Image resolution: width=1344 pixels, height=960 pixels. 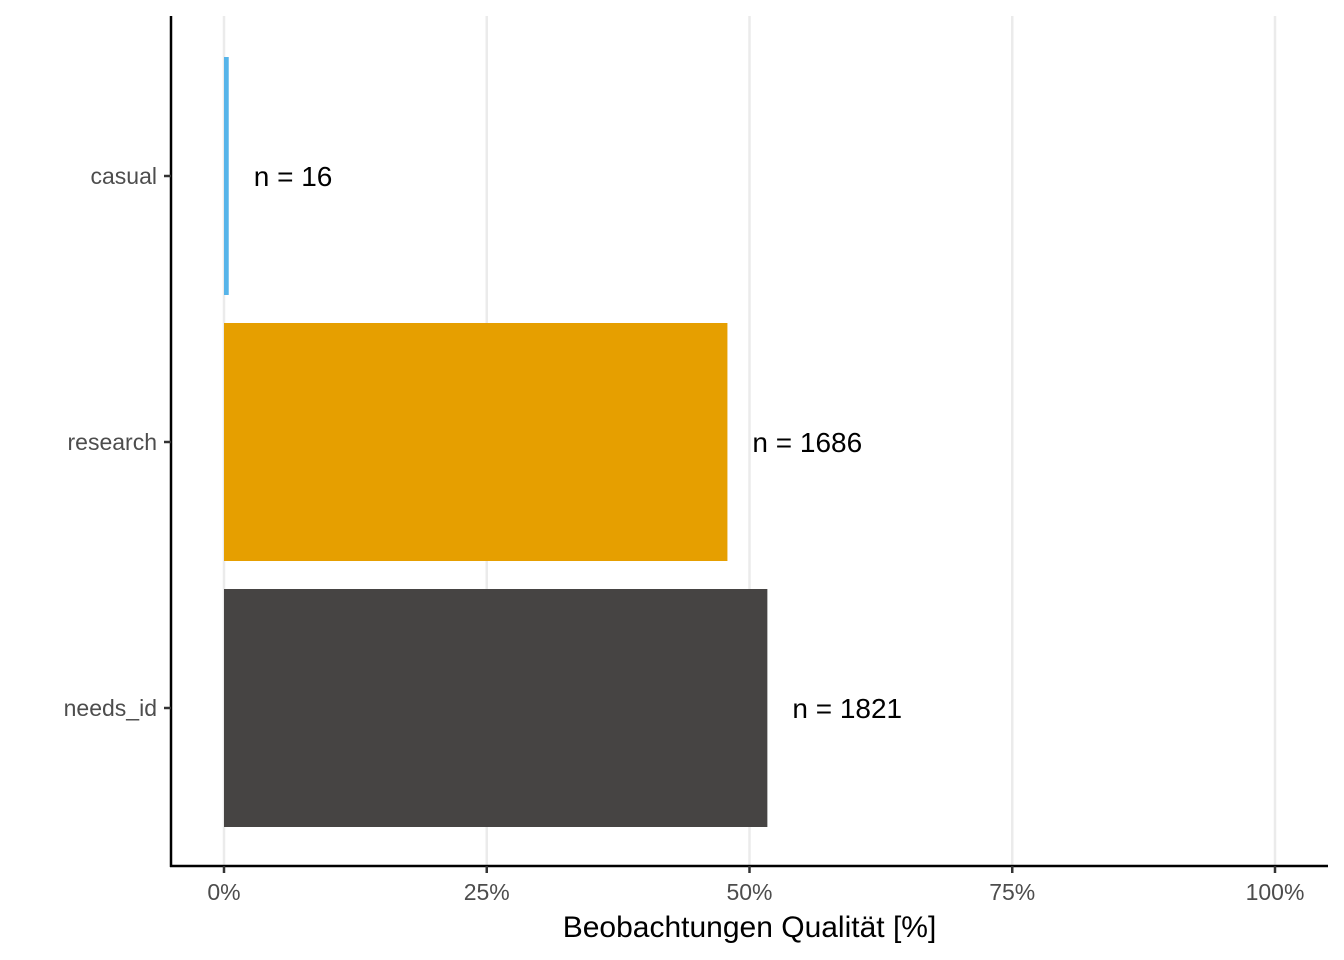 What do you see at coordinates (1275, 892) in the screenshot?
I see `x-tick-label: 100%` at bounding box center [1275, 892].